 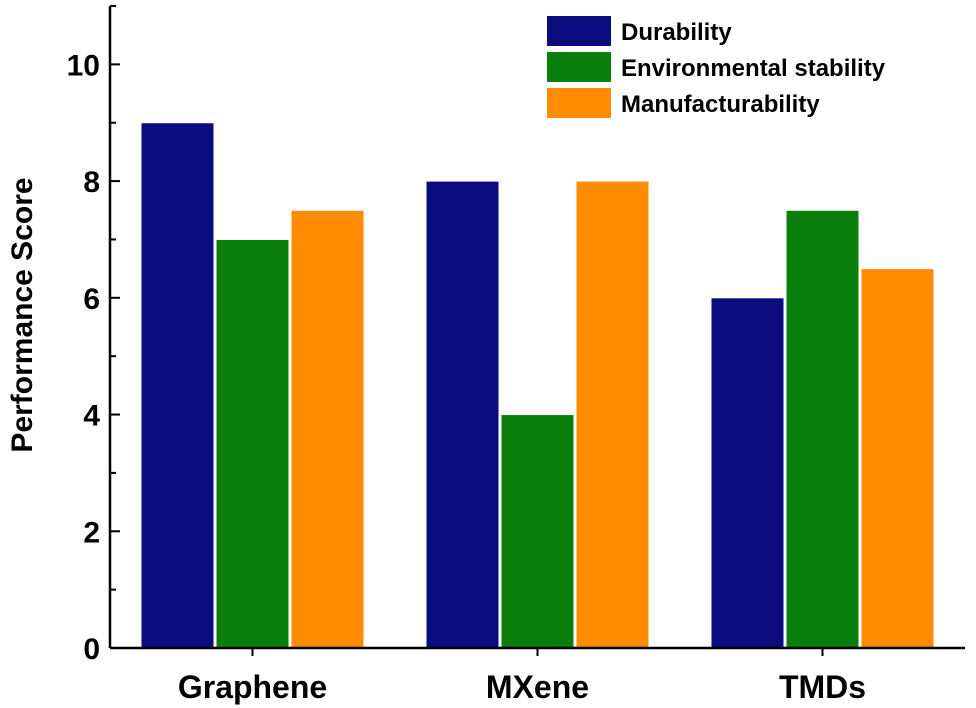 What do you see at coordinates (91, 182) in the screenshot?
I see `y-tick-label: 8` at bounding box center [91, 182].